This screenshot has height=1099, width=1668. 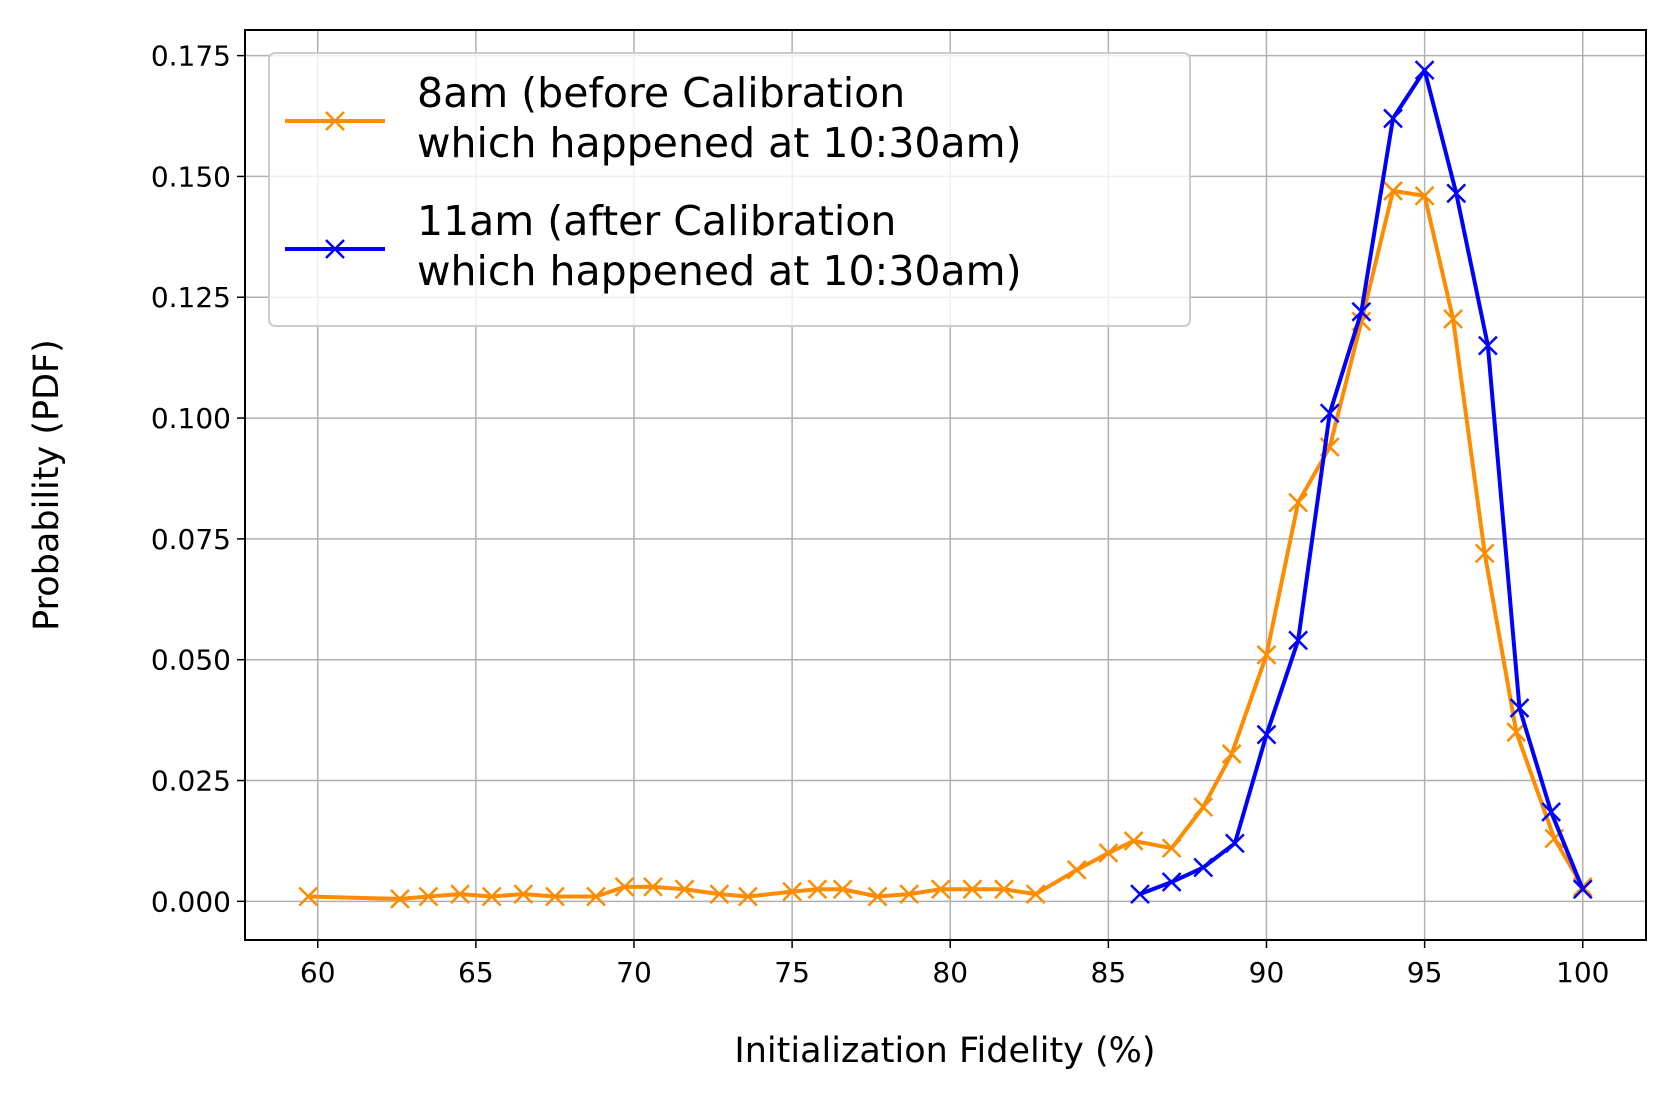 I want to click on x-tick-label: 65, so click(x=476, y=972).